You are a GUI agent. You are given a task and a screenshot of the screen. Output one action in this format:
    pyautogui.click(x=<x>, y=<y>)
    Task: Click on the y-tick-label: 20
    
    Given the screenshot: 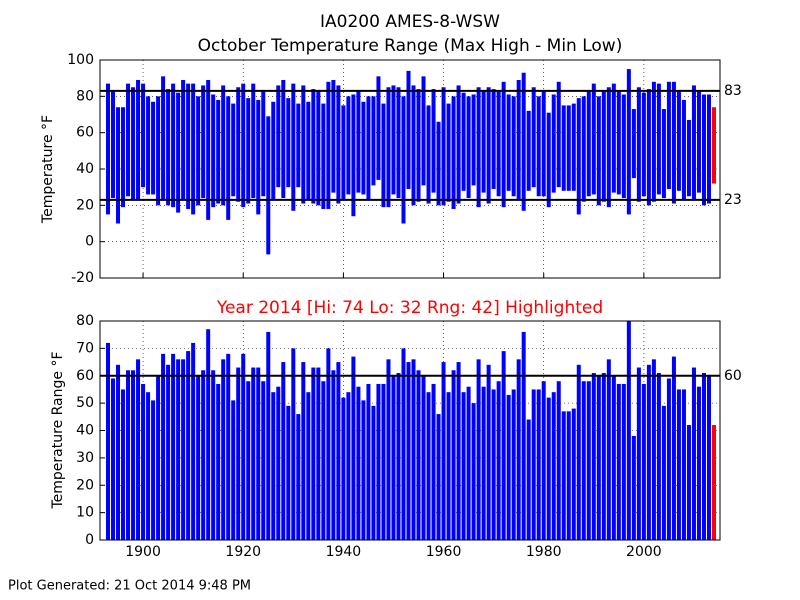 What is the action you would take?
    pyautogui.click(x=85, y=485)
    